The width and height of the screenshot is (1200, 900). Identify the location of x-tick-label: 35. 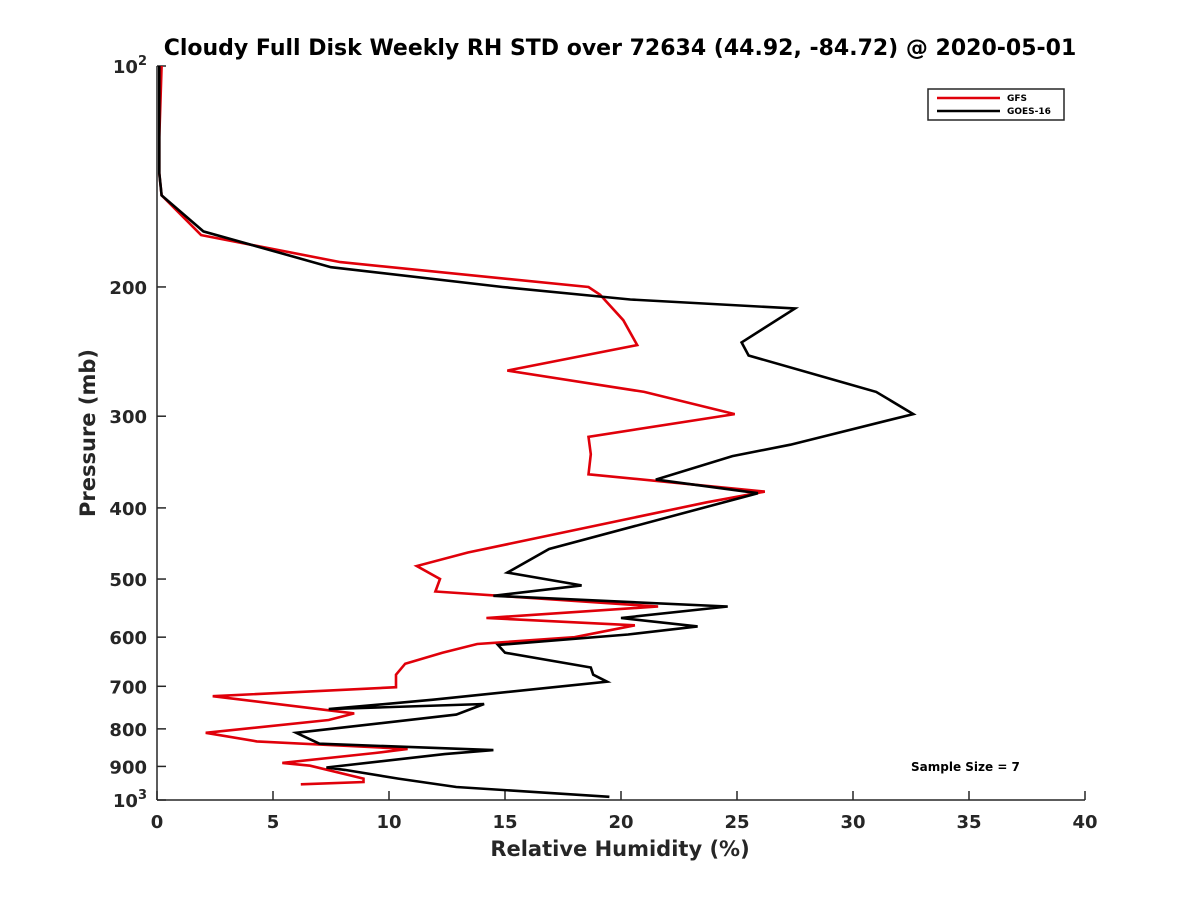
(968, 822).